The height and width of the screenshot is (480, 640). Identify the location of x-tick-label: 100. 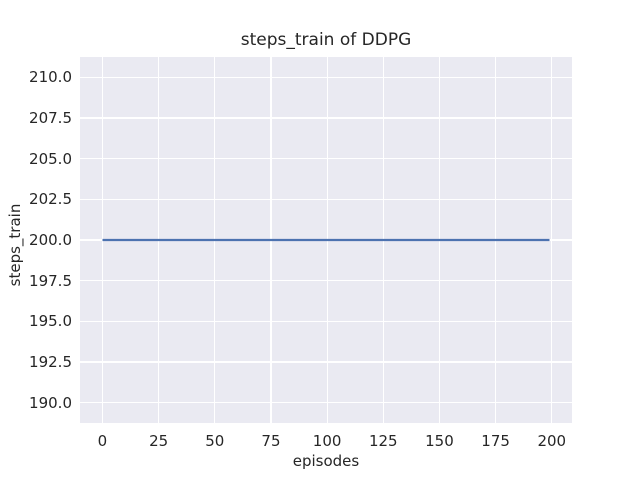
(327, 441).